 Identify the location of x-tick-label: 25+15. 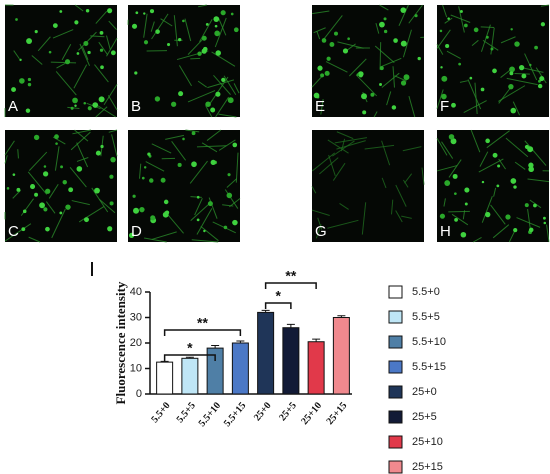
(336, 413).